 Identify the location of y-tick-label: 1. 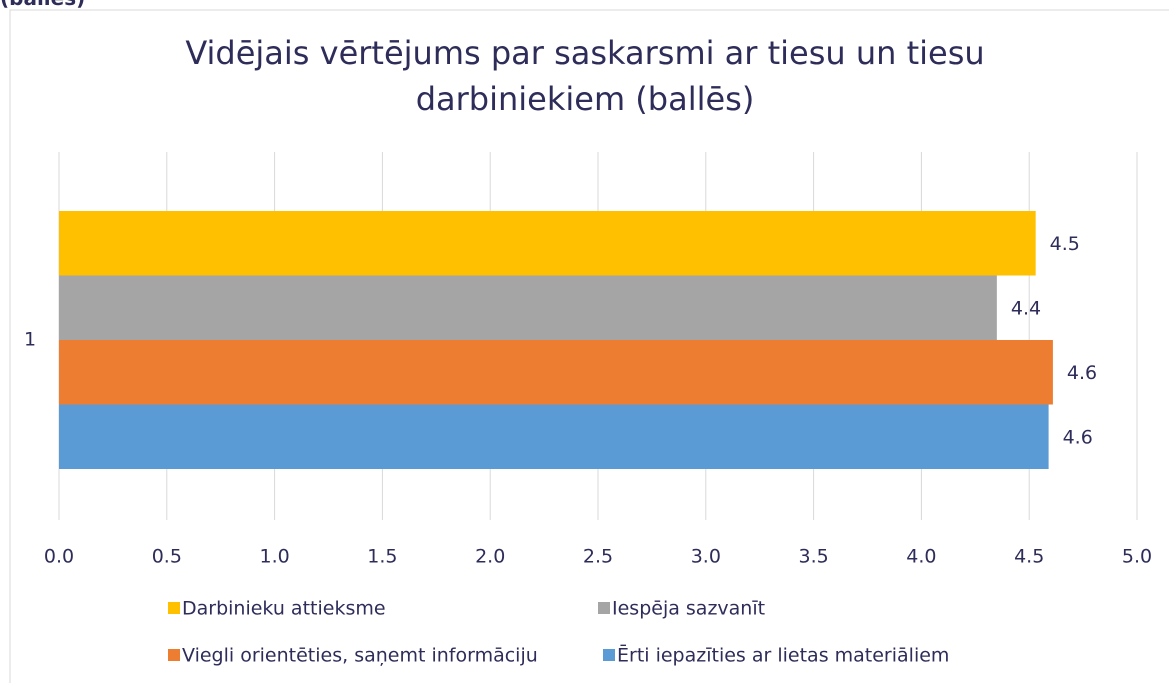
(30, 340).